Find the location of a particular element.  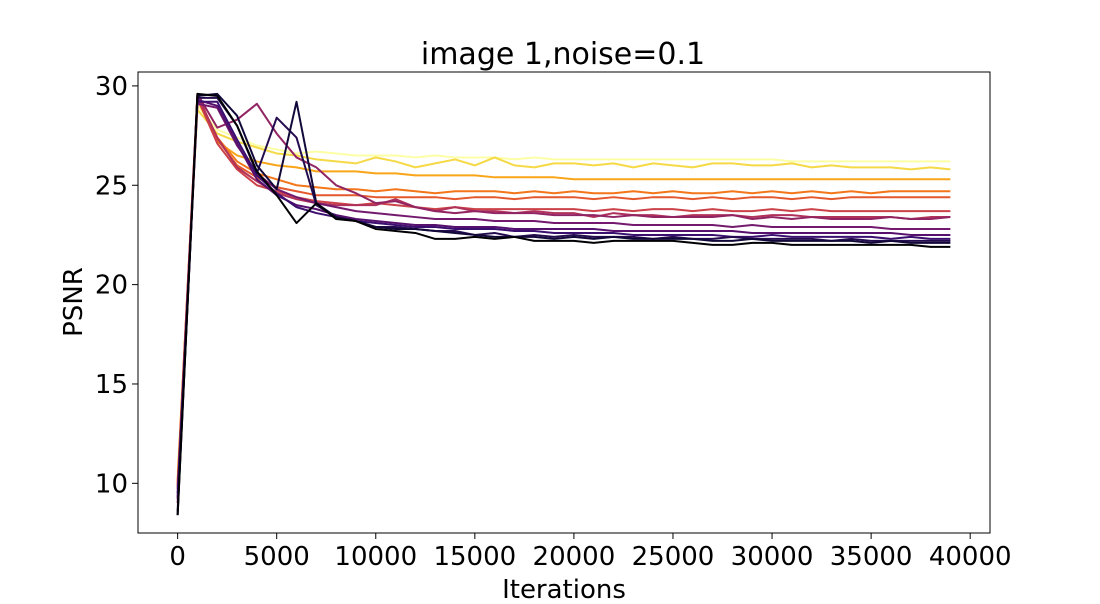

x-axis-label: Iterations is located at coordinates (564, 587).